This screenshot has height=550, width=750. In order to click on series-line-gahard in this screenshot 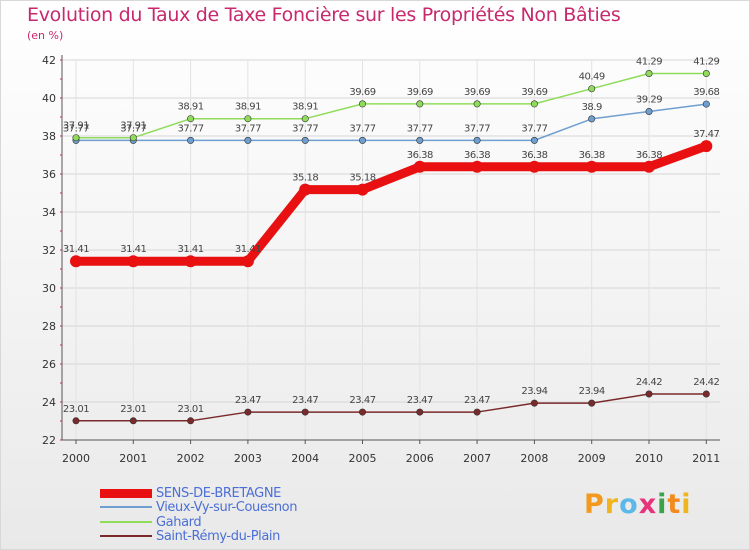, I will do `click(391, 105)`.